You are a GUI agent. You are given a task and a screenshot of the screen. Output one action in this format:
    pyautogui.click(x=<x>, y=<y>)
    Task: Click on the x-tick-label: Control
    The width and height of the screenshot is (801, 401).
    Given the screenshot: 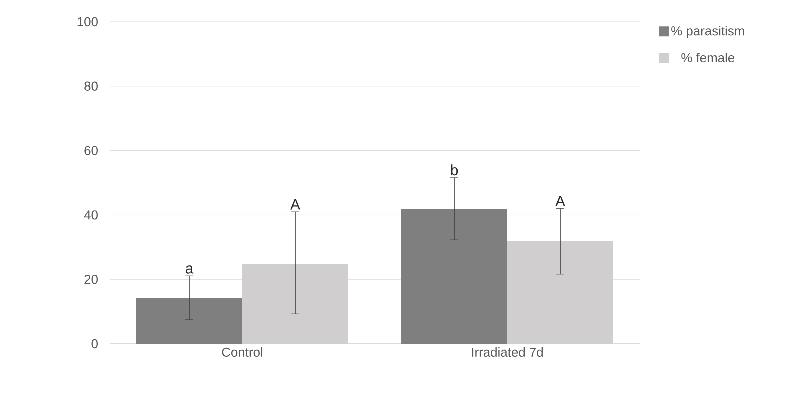 What is the action you would take?
    pyautogui.click(x=242, y=353)
    